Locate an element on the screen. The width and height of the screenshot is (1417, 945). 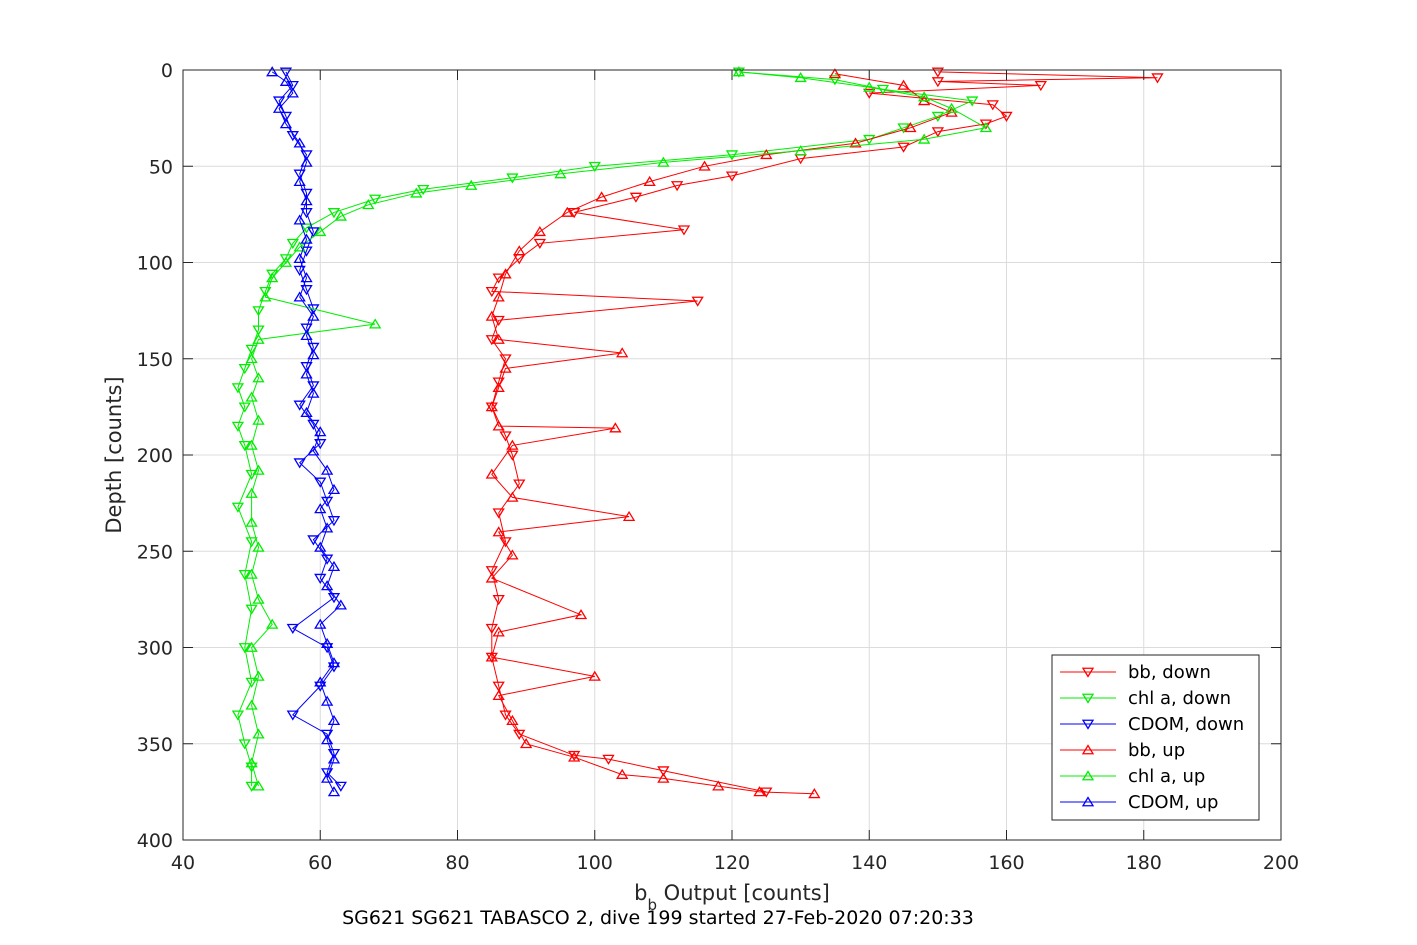
y-tick-label: 0 is located at coordinates (167, 71).